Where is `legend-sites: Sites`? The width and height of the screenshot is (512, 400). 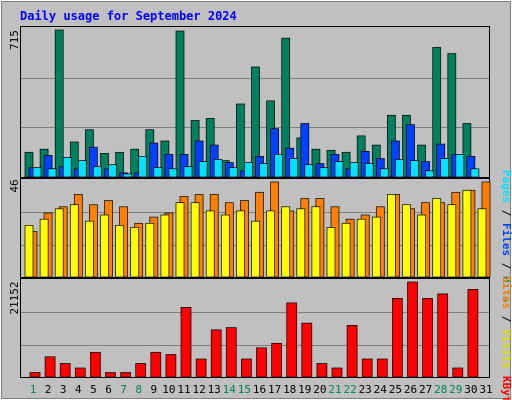
legend-sites: Sites is located at coordinates (506, 292).